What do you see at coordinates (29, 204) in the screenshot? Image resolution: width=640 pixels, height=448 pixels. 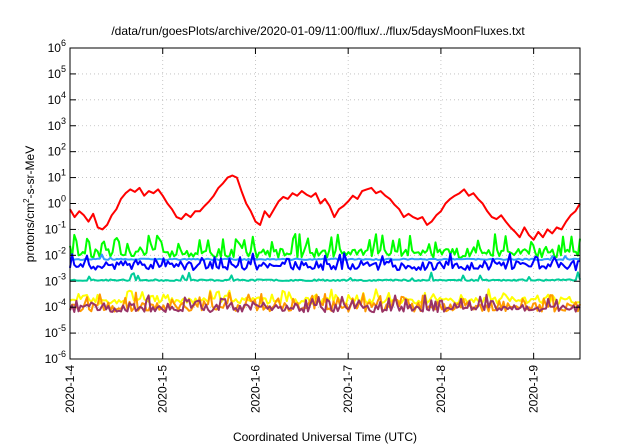 I see `y-axis-label: protons/cm2-s-sr-MeV` at bounding box center [29, 204].